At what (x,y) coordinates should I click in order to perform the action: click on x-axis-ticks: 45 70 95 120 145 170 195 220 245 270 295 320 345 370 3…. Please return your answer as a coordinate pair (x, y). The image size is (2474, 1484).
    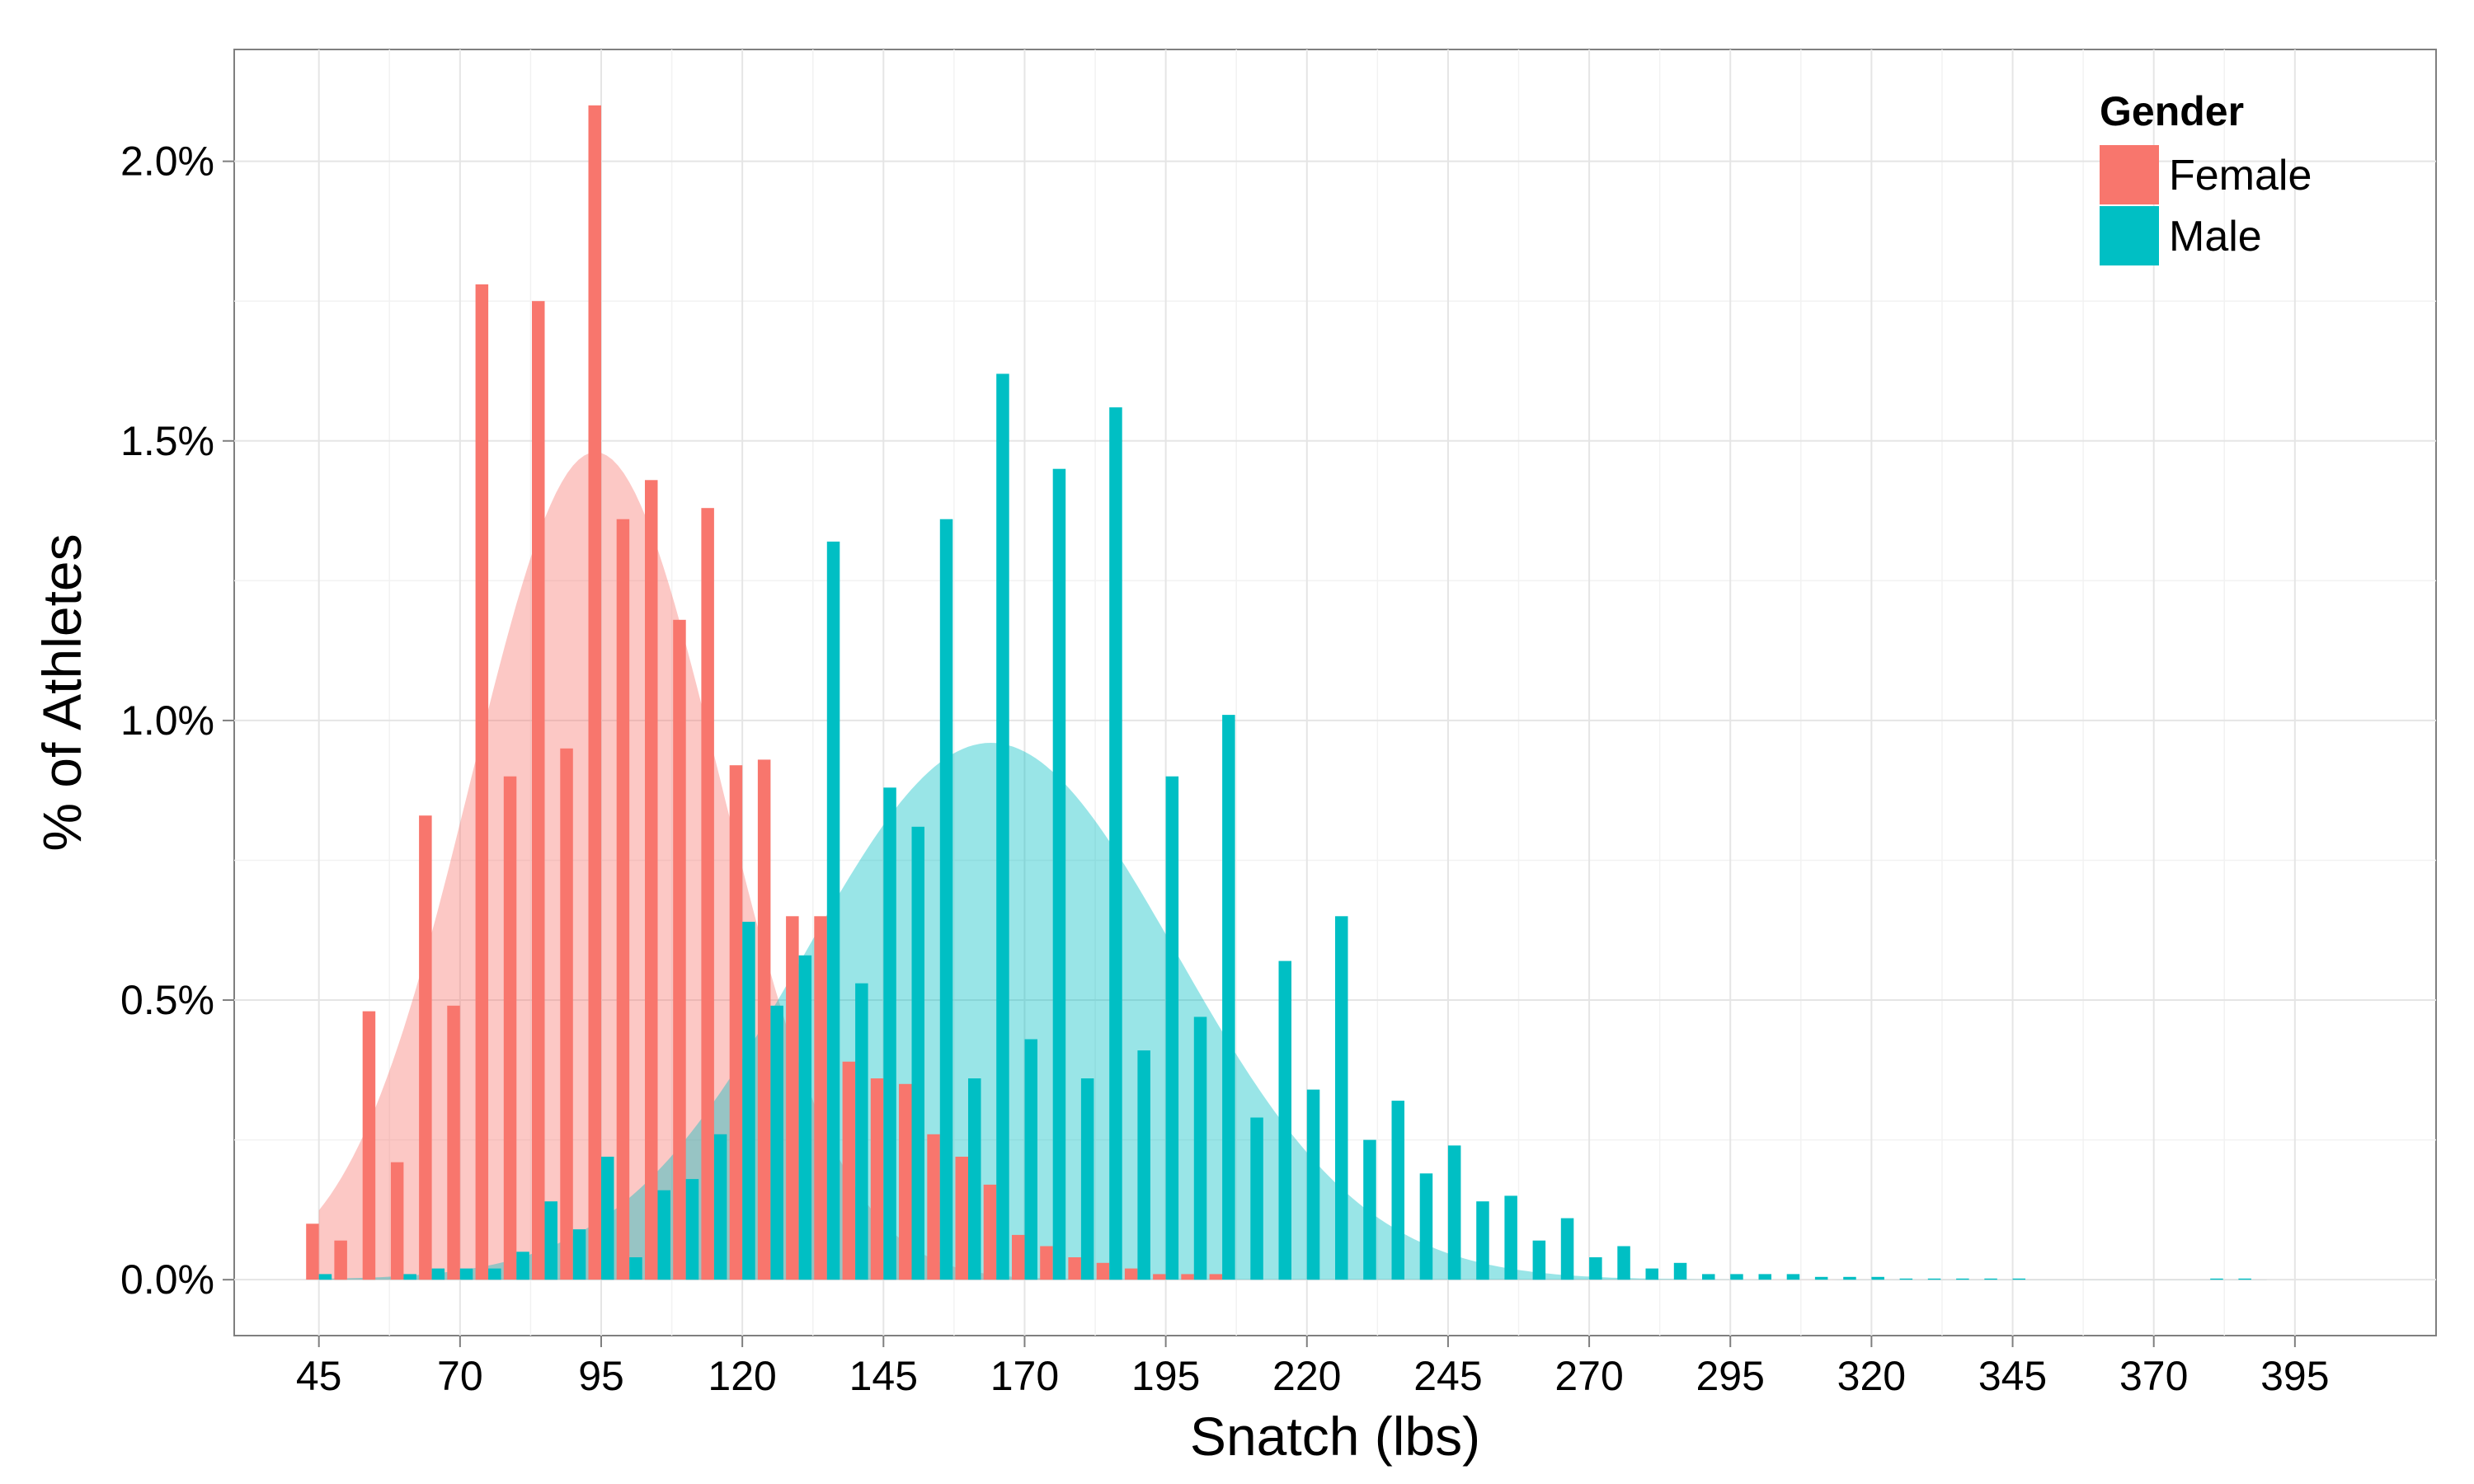
    Looking at the image, I should click on (1313, 1367).